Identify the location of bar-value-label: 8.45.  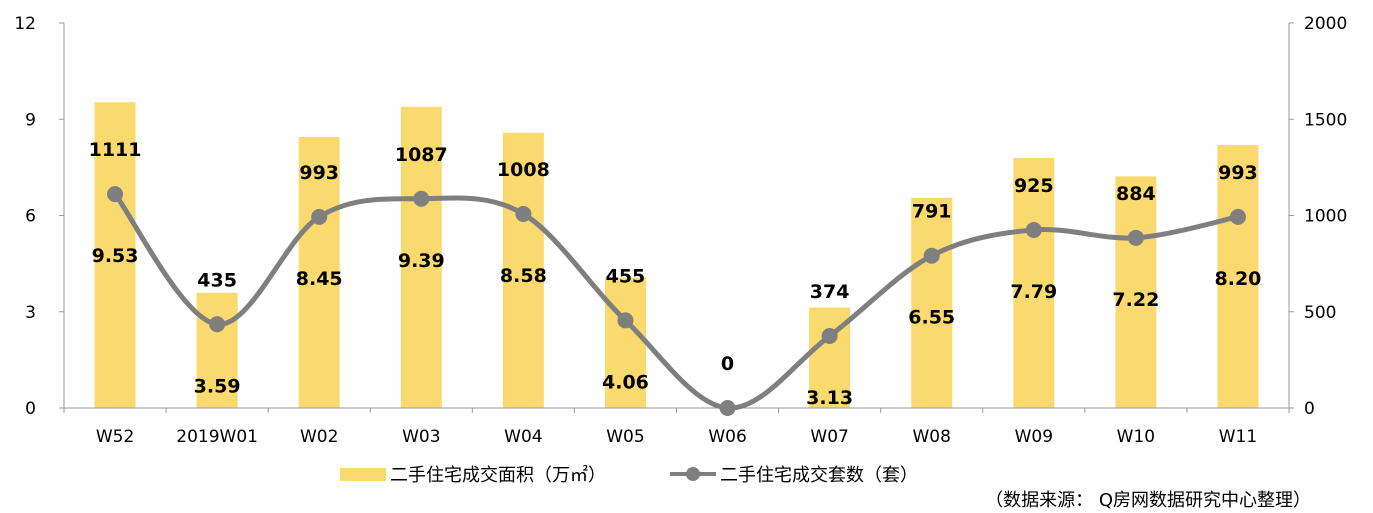
(319, 279).